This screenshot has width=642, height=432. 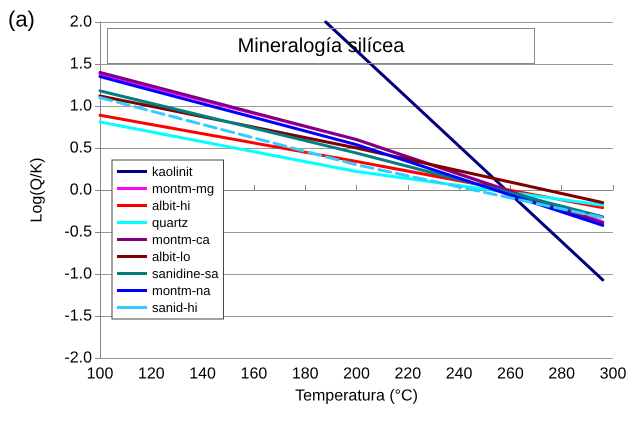 What do you see at coordinates (21, 19) in the screenshot?
I see `text: (a)` at bounding box center [21, 19].